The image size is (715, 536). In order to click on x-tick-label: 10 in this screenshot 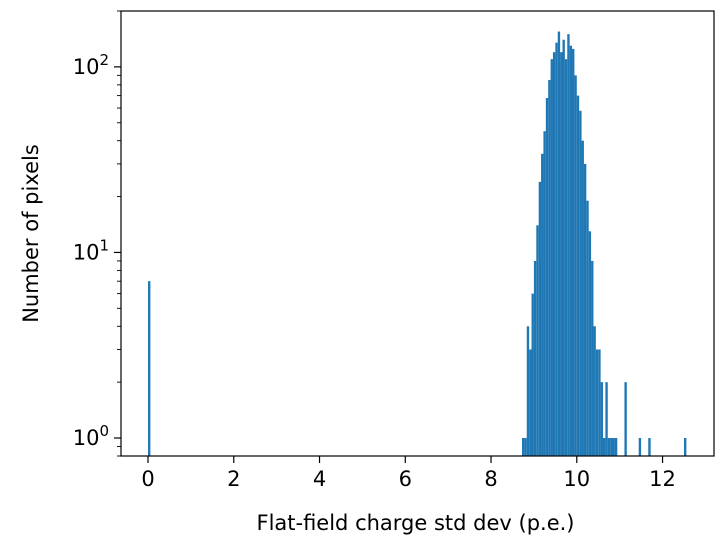, I will do `click(576, 479)`.